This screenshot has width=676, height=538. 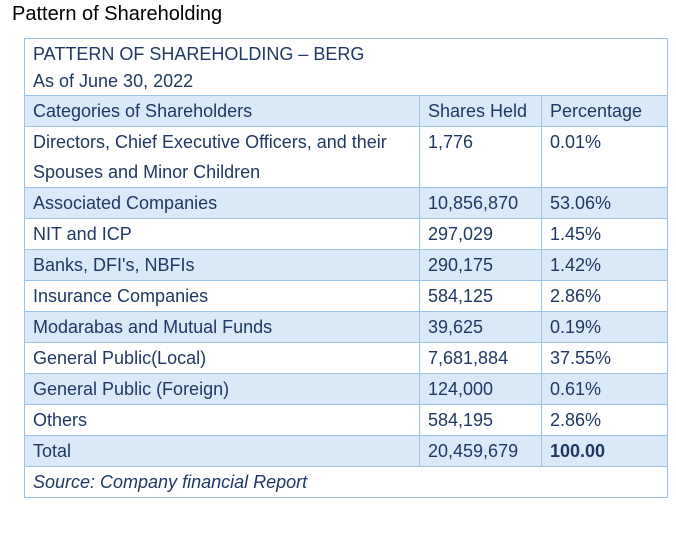 I want to click on table-row: General Public(Local) 7,681,884 37.55%, so click(x=346, y=358).